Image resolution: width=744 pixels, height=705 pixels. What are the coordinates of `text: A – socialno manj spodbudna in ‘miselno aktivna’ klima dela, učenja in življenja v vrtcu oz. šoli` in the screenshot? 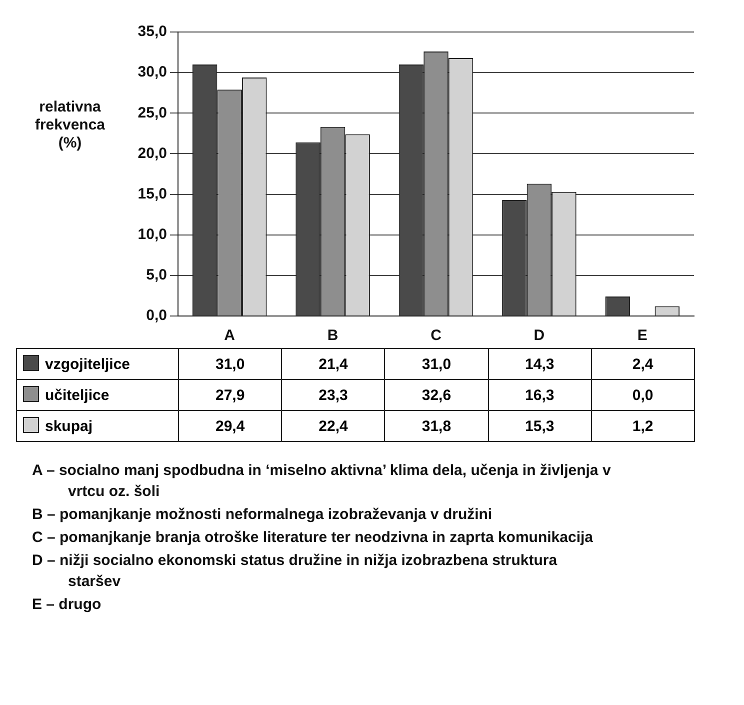 It's located at (322, 481).